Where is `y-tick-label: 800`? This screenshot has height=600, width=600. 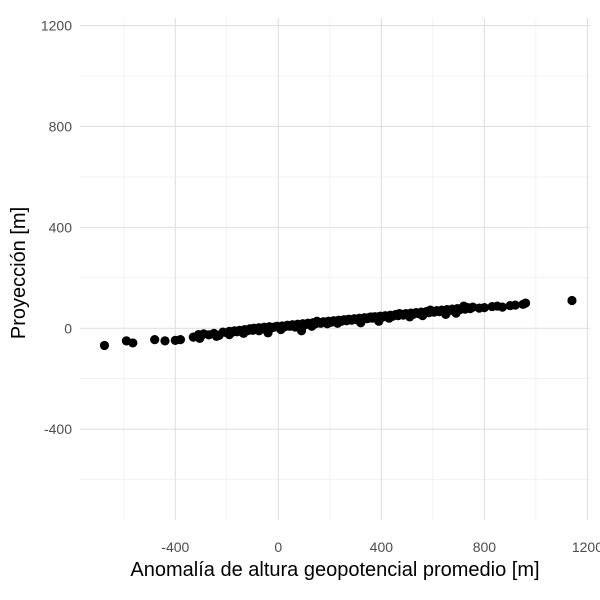 y-tick-label: 800 is located at coordinates (61, 126).